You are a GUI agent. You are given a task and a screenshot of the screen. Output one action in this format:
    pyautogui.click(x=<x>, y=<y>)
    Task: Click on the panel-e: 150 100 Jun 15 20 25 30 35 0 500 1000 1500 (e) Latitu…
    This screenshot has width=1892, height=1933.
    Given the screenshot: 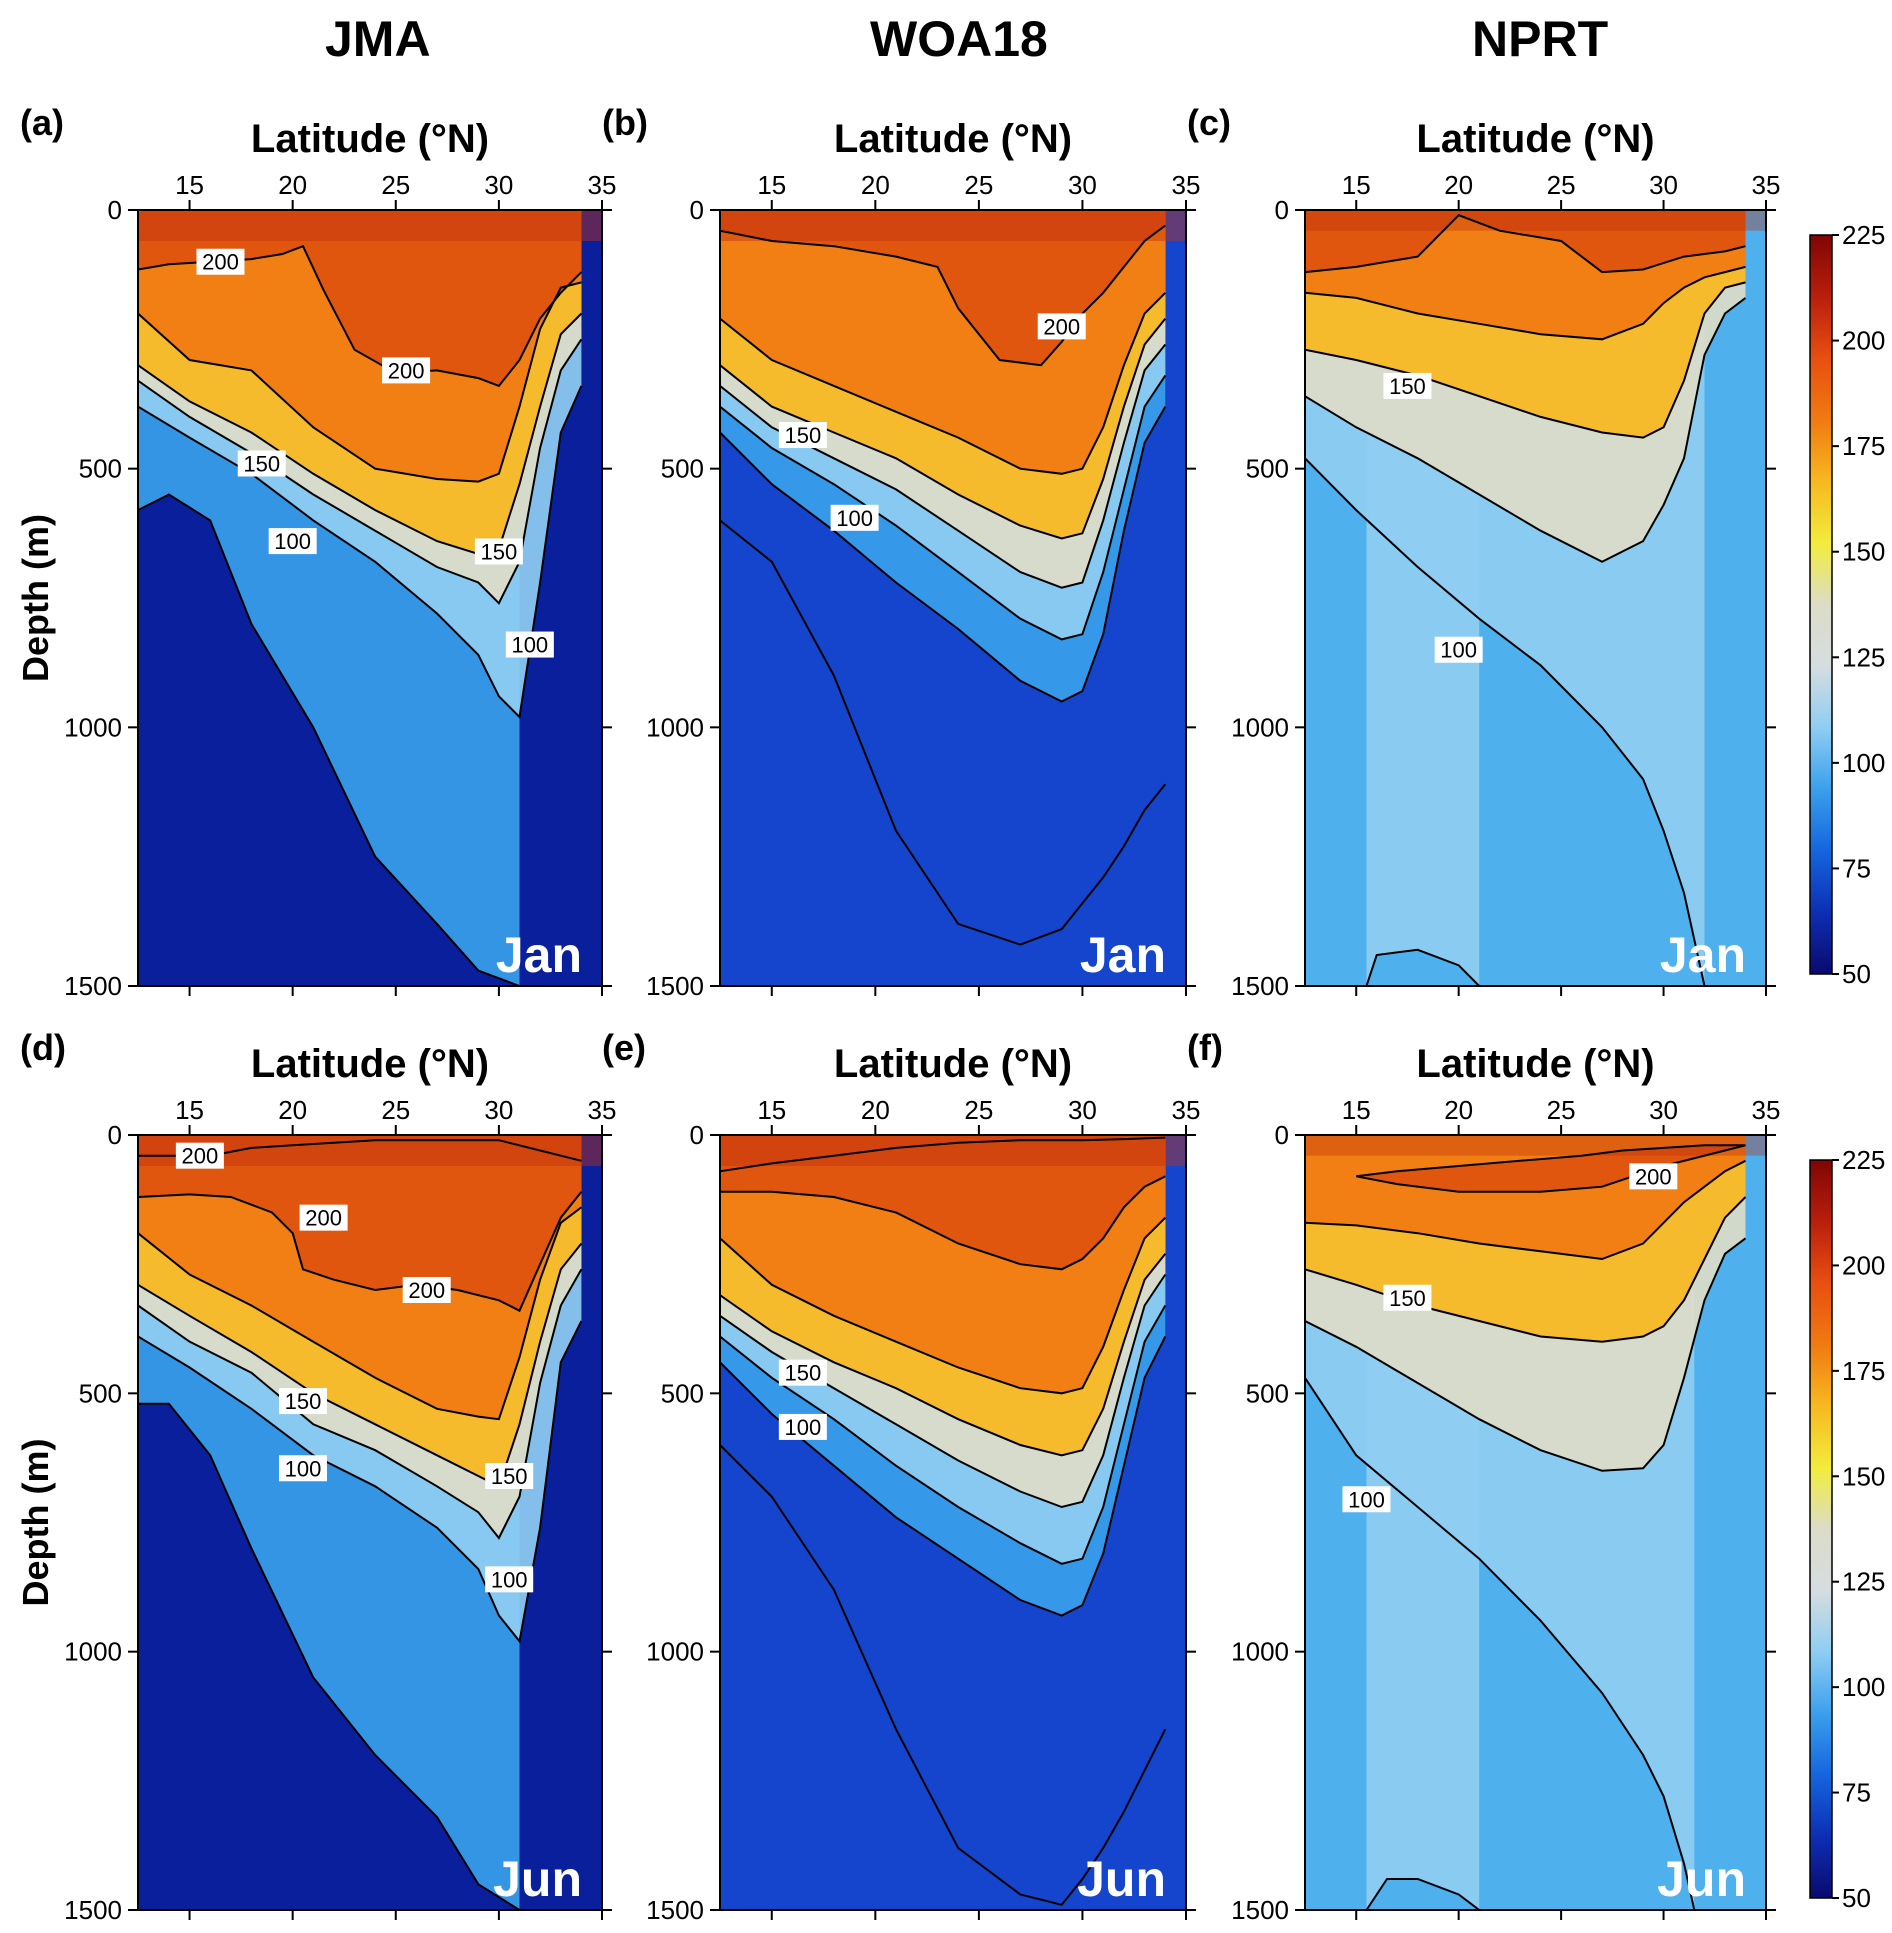 What is the action you would take?
    pyautogui.click(x=901, y=1476)
    